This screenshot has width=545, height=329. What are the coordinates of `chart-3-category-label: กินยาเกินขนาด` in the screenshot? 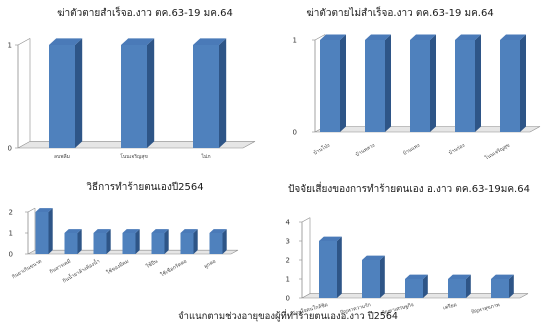 It's located at (27, 269).